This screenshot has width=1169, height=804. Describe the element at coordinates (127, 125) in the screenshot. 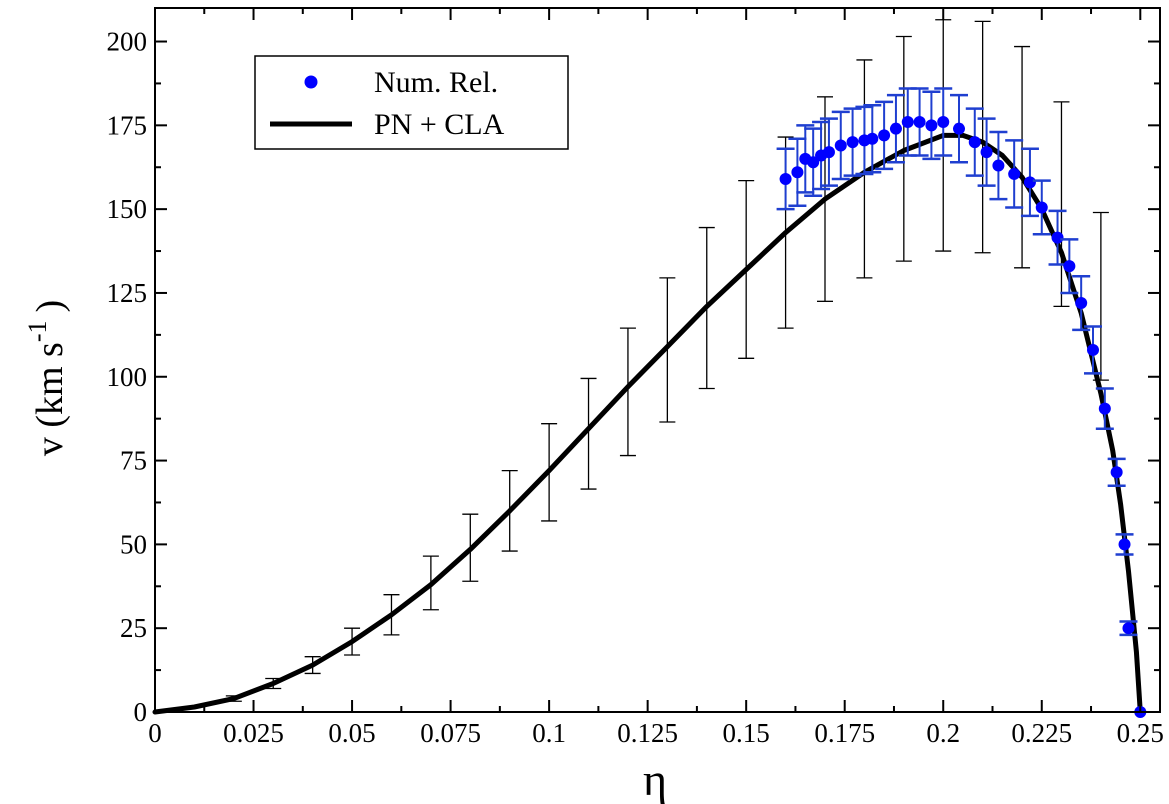

I see `y-tick-label: 175` at that location.